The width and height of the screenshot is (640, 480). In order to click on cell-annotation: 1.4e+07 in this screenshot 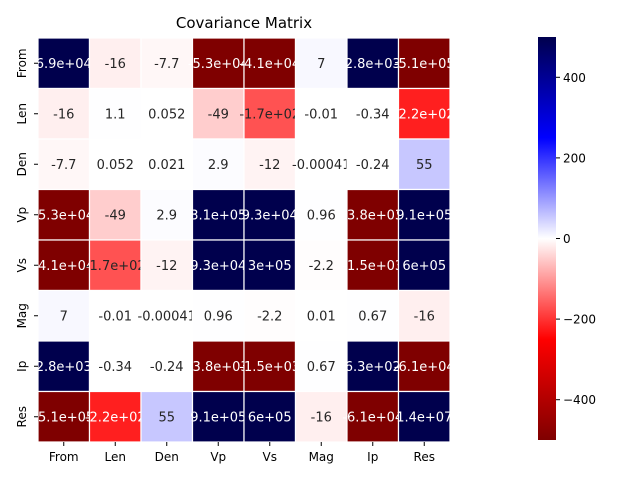, I will do `click(424, 417)`.